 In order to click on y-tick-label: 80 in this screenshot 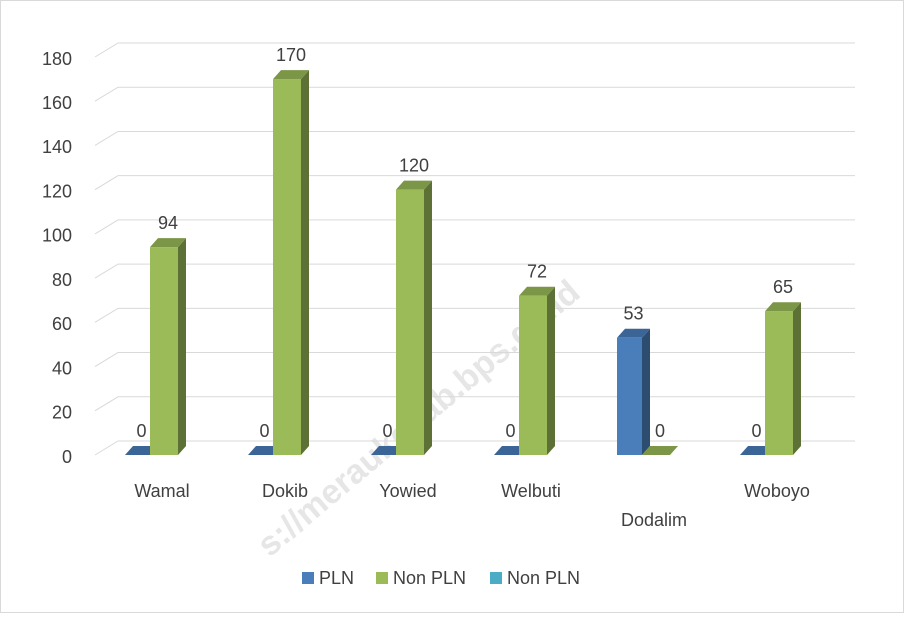, I will do `click(62, 280)`.